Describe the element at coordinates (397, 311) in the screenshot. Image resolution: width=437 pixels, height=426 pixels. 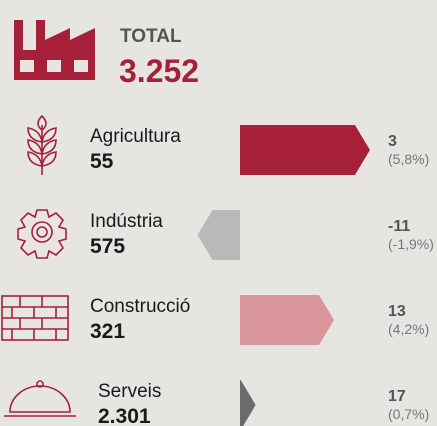
I see `item-change: 13` at that location.